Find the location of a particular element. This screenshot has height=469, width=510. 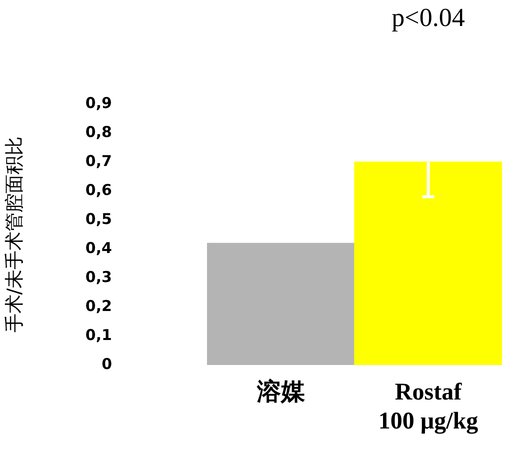

y-tick-label: 0,7 is located at coordinates (98, 161).